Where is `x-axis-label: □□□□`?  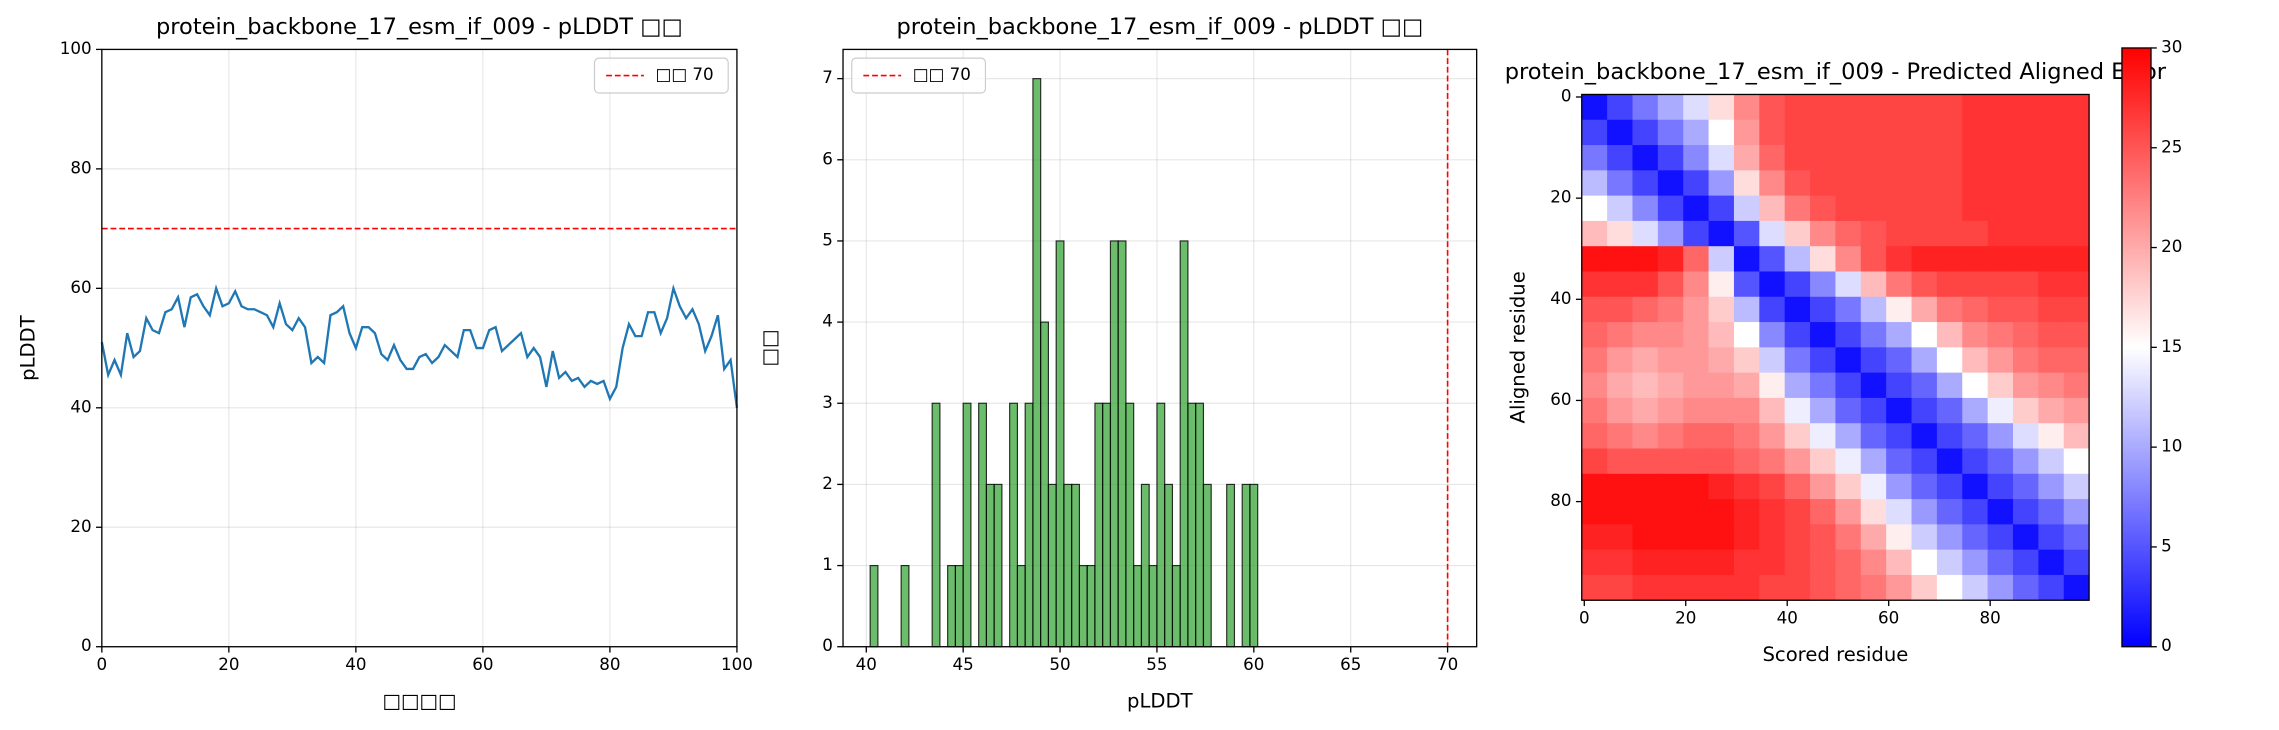
x-axis-label: □□□□ is located at coordinates (419, 700).